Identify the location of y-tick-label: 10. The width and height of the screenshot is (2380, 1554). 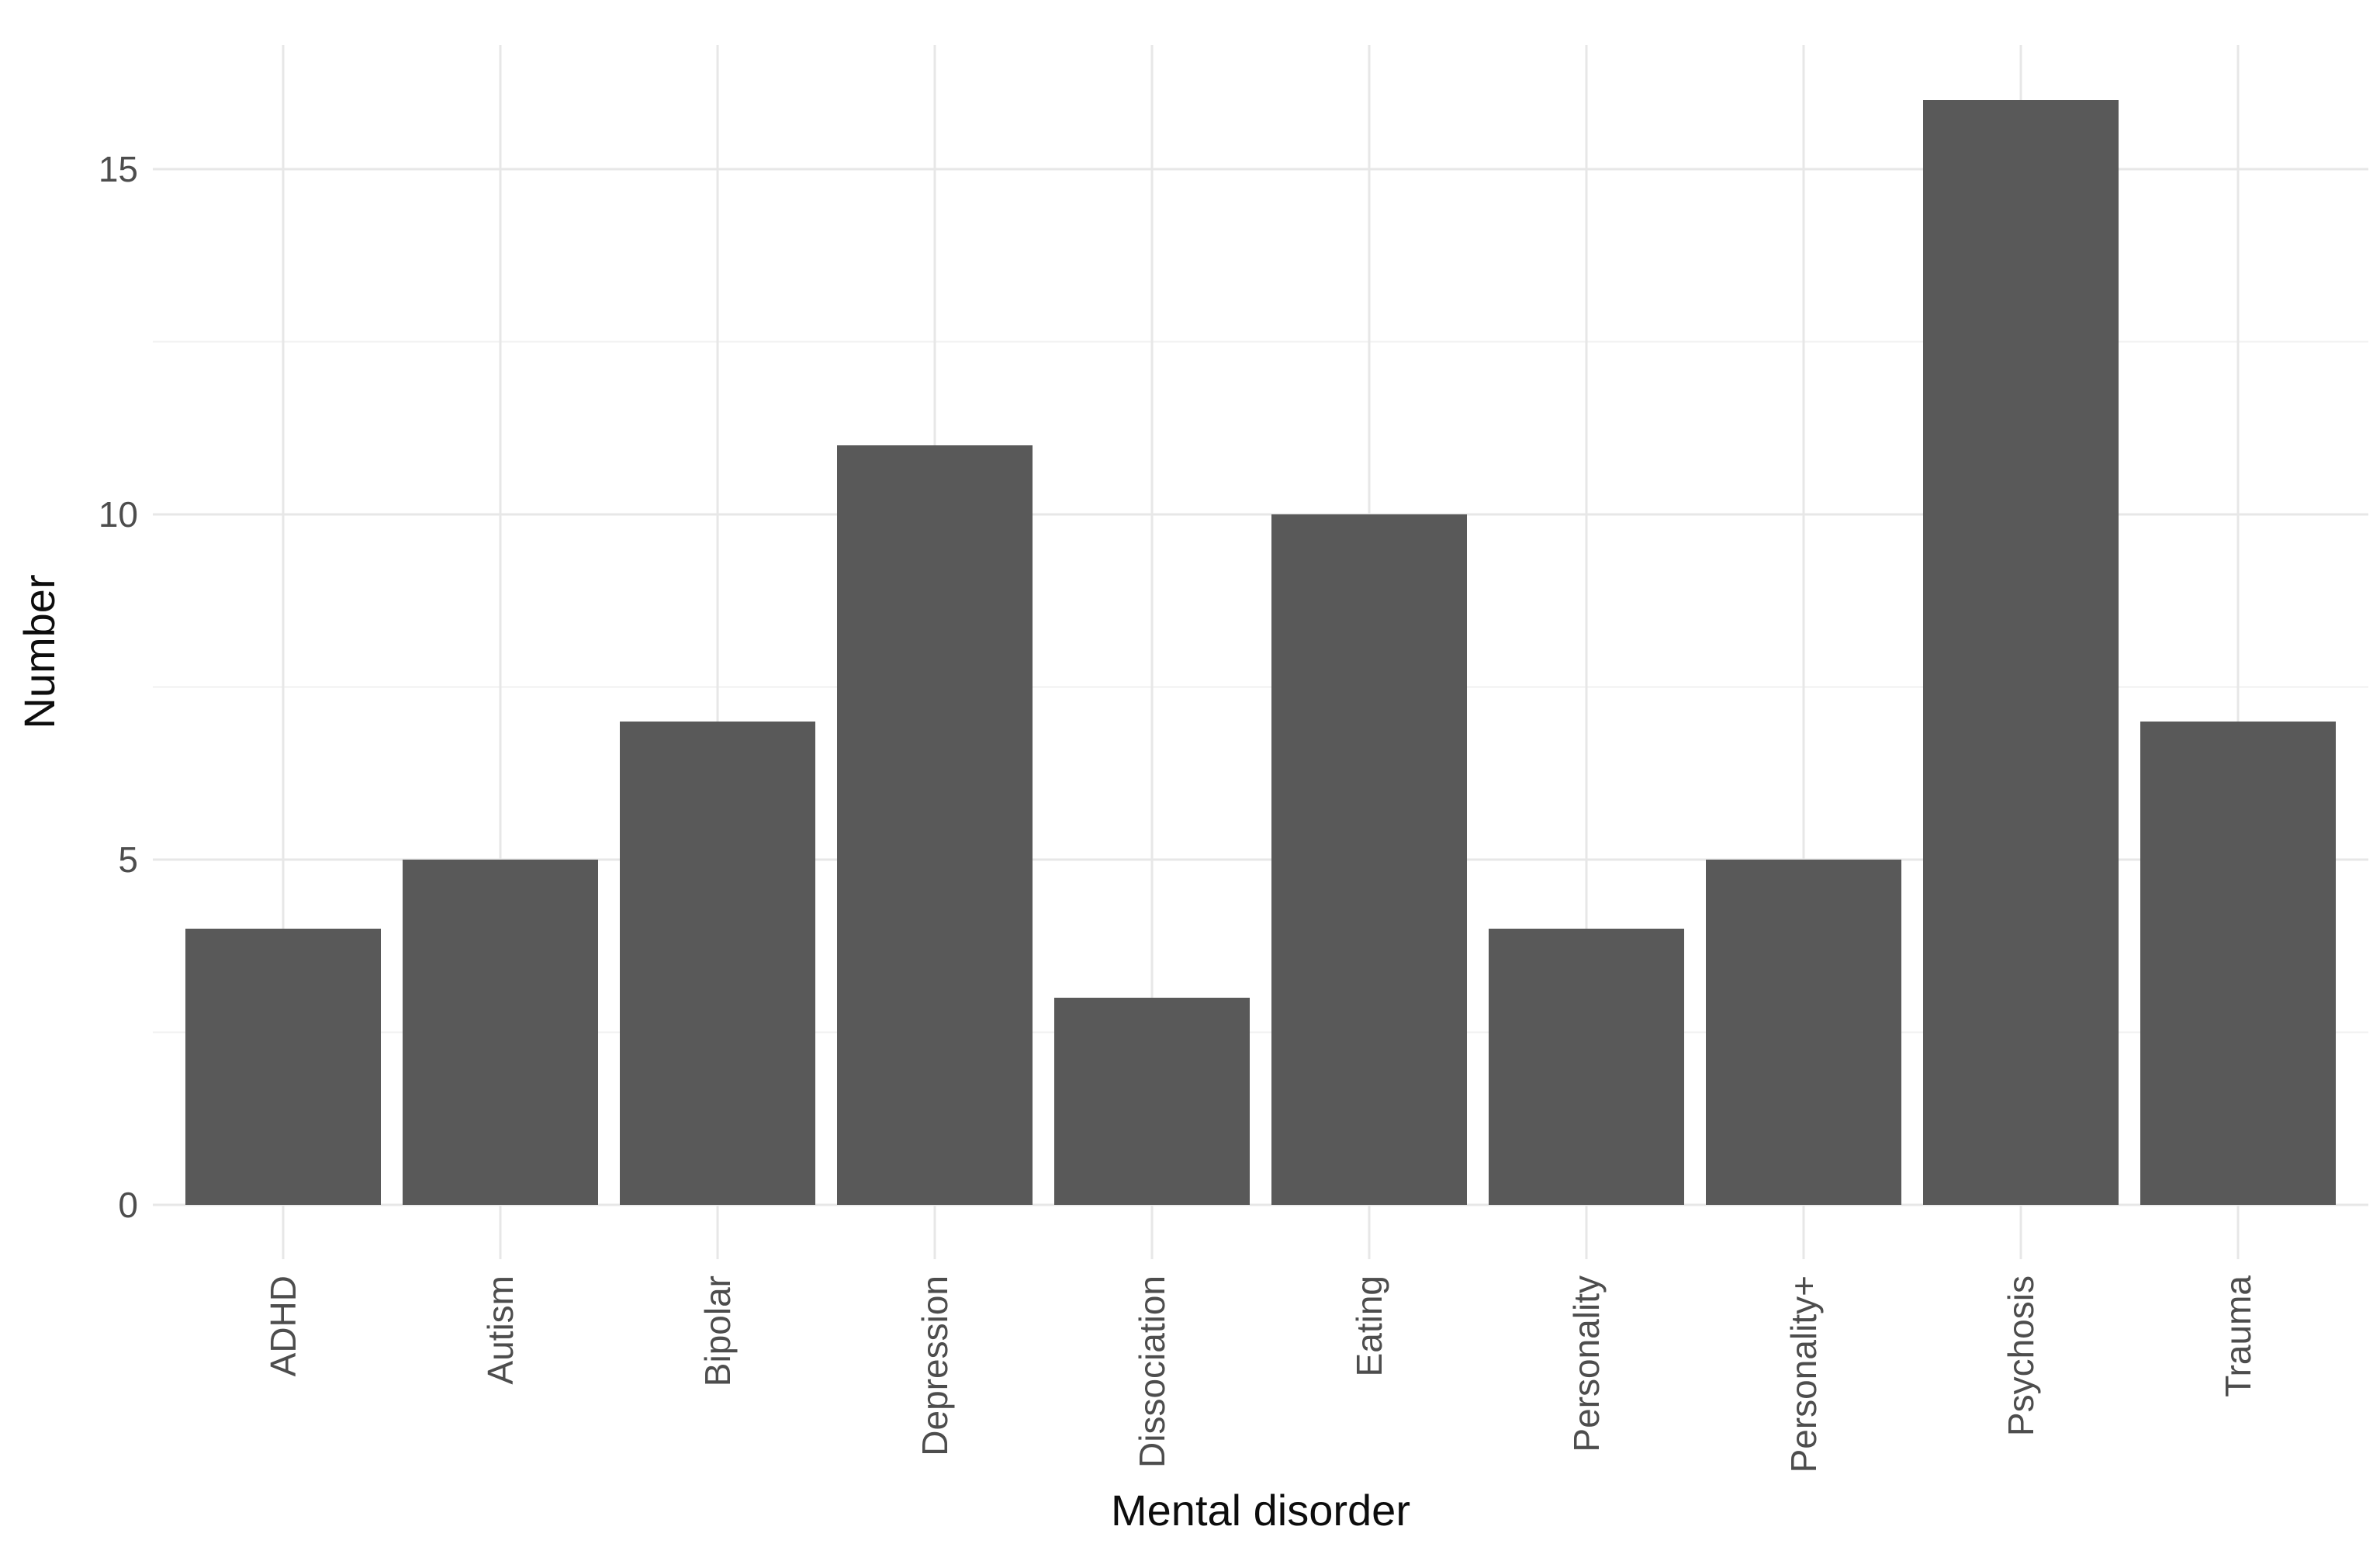
(118, 514).